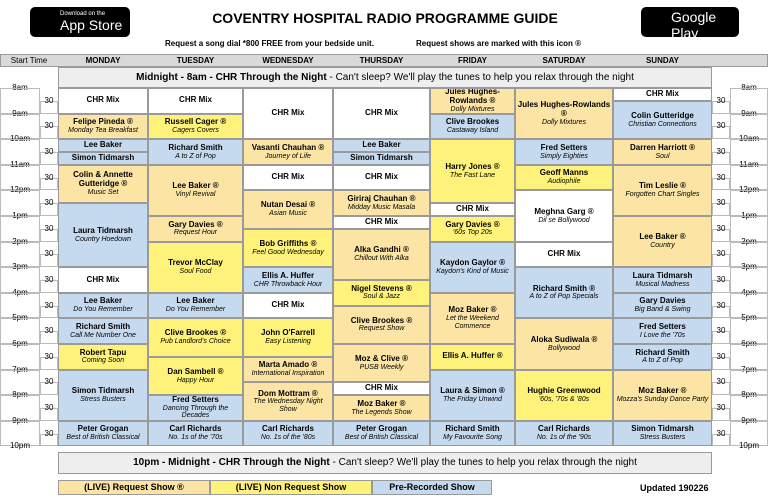  What do you see at coordinates (381, 438) in the screenshot?
I see `show-subtitle: Best of British Classical` at bounding box center [381, 438].